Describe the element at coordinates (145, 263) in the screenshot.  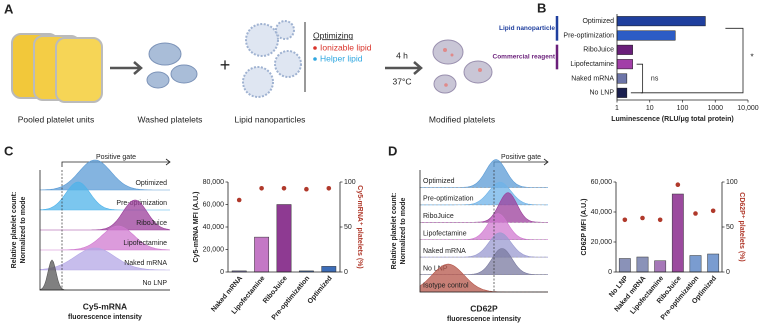
I see `row-label: Naked mRNA` at that location.